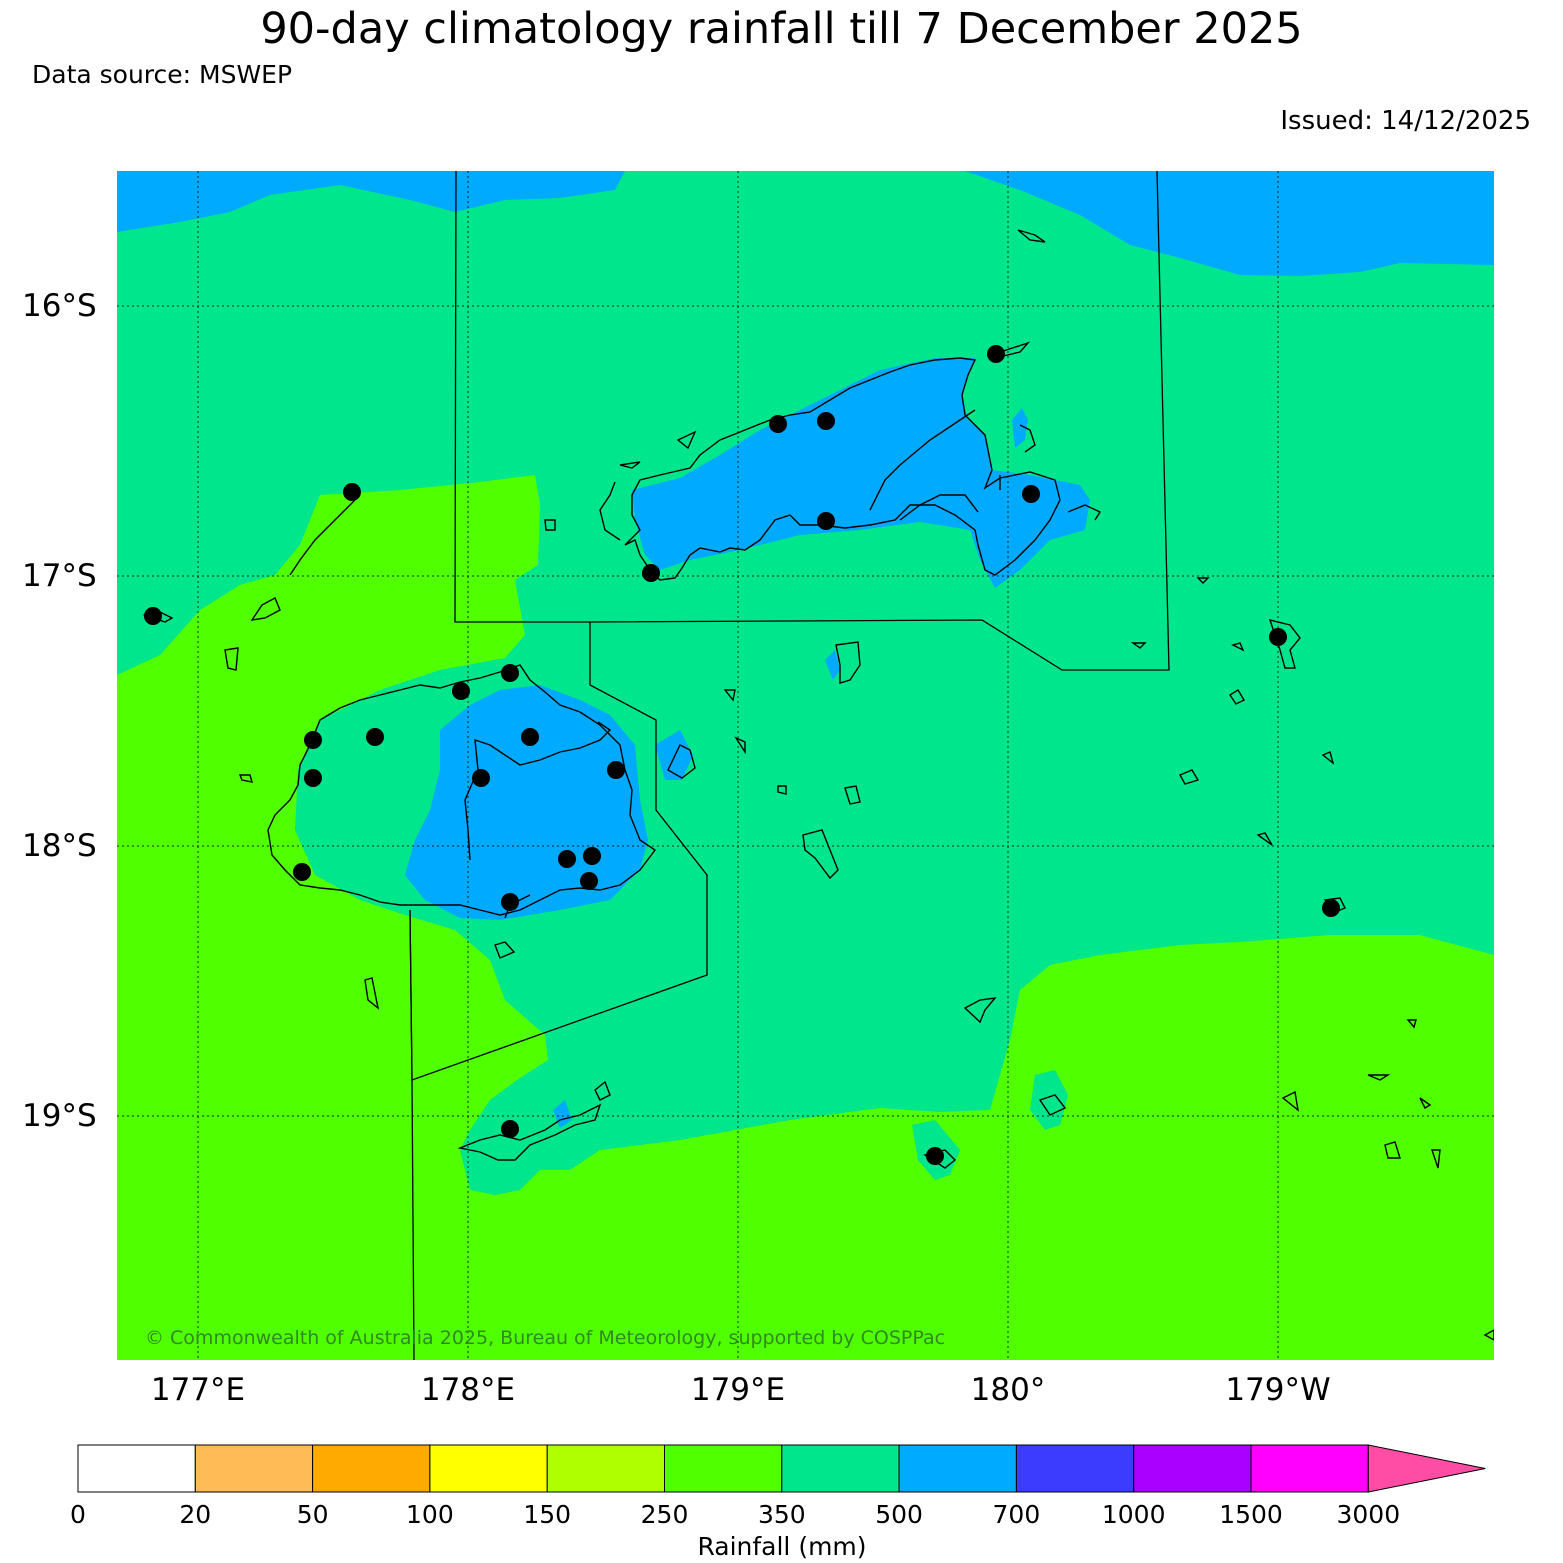 This screenshot has height=1563, width=1563. I want to click on colorbar-tick-label: 1500, so click(1251, 1514).